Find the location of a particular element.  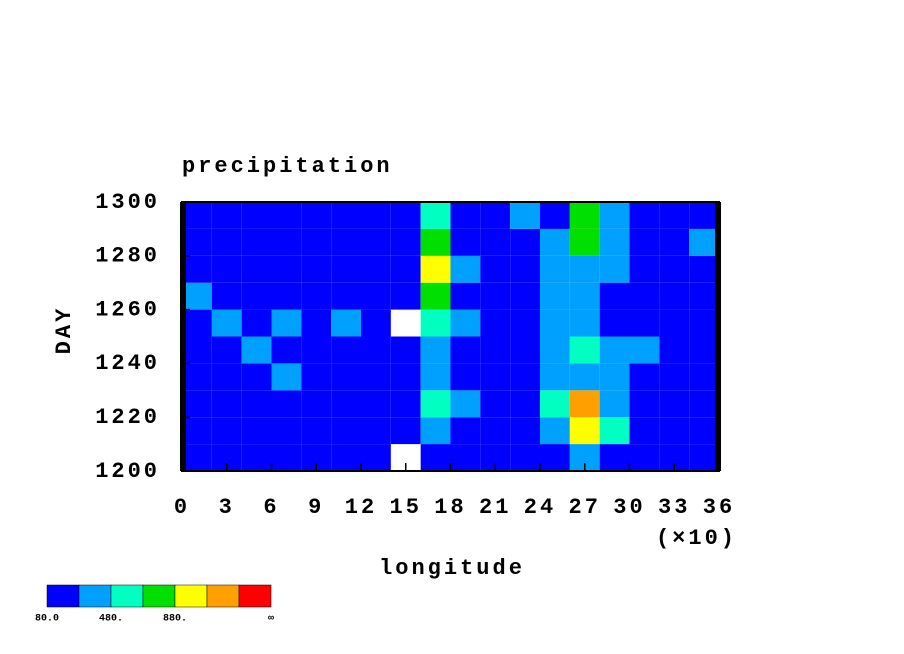

colorbar-label: 880. is located at coordinates (175, 619).